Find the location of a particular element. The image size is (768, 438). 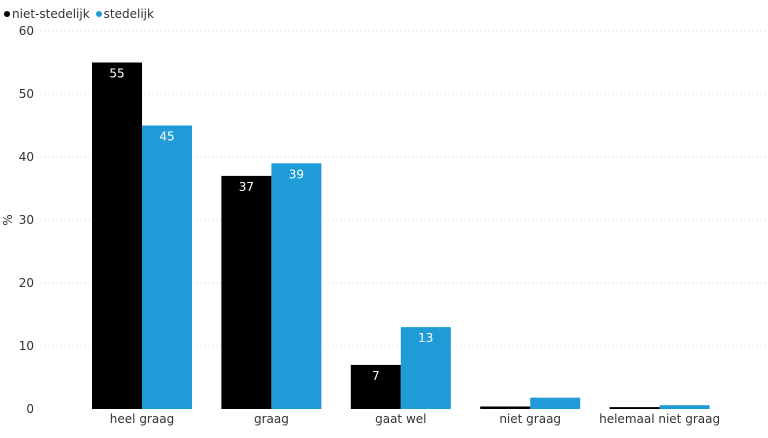

legend-label: niet-stedelijk is located at coordinates (51, 14).